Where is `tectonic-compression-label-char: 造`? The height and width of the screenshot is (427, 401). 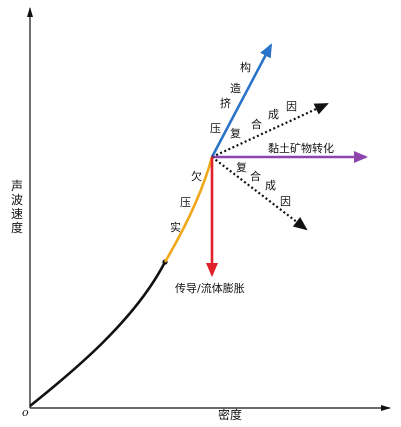 tectonic-compression-label-char: 造 is located at coordinates (235, 88).